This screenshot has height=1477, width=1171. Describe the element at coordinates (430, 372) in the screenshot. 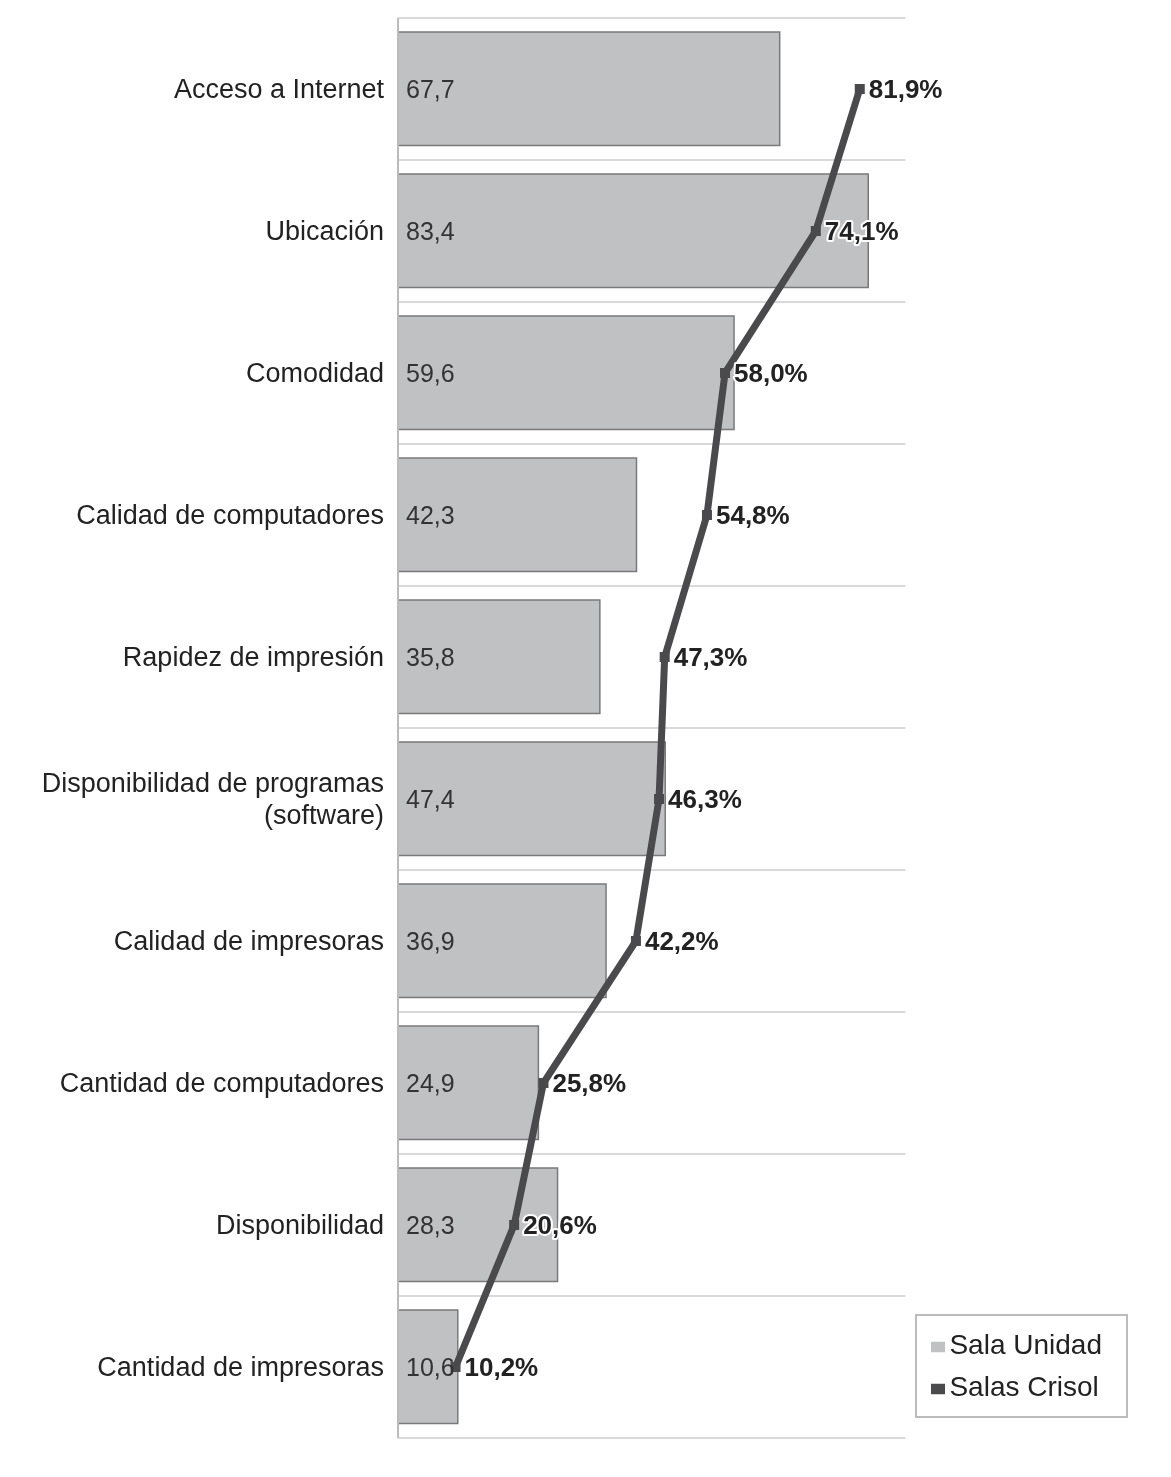

I see `data-label: 59,6` at that location.